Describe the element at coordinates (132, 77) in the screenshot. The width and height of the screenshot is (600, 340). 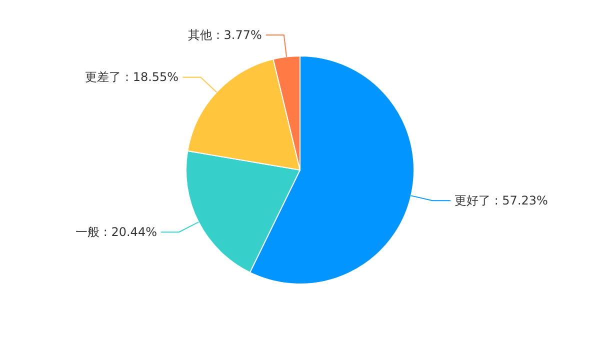
I see `slice-label: 更差了 : 18.55%` at that location.